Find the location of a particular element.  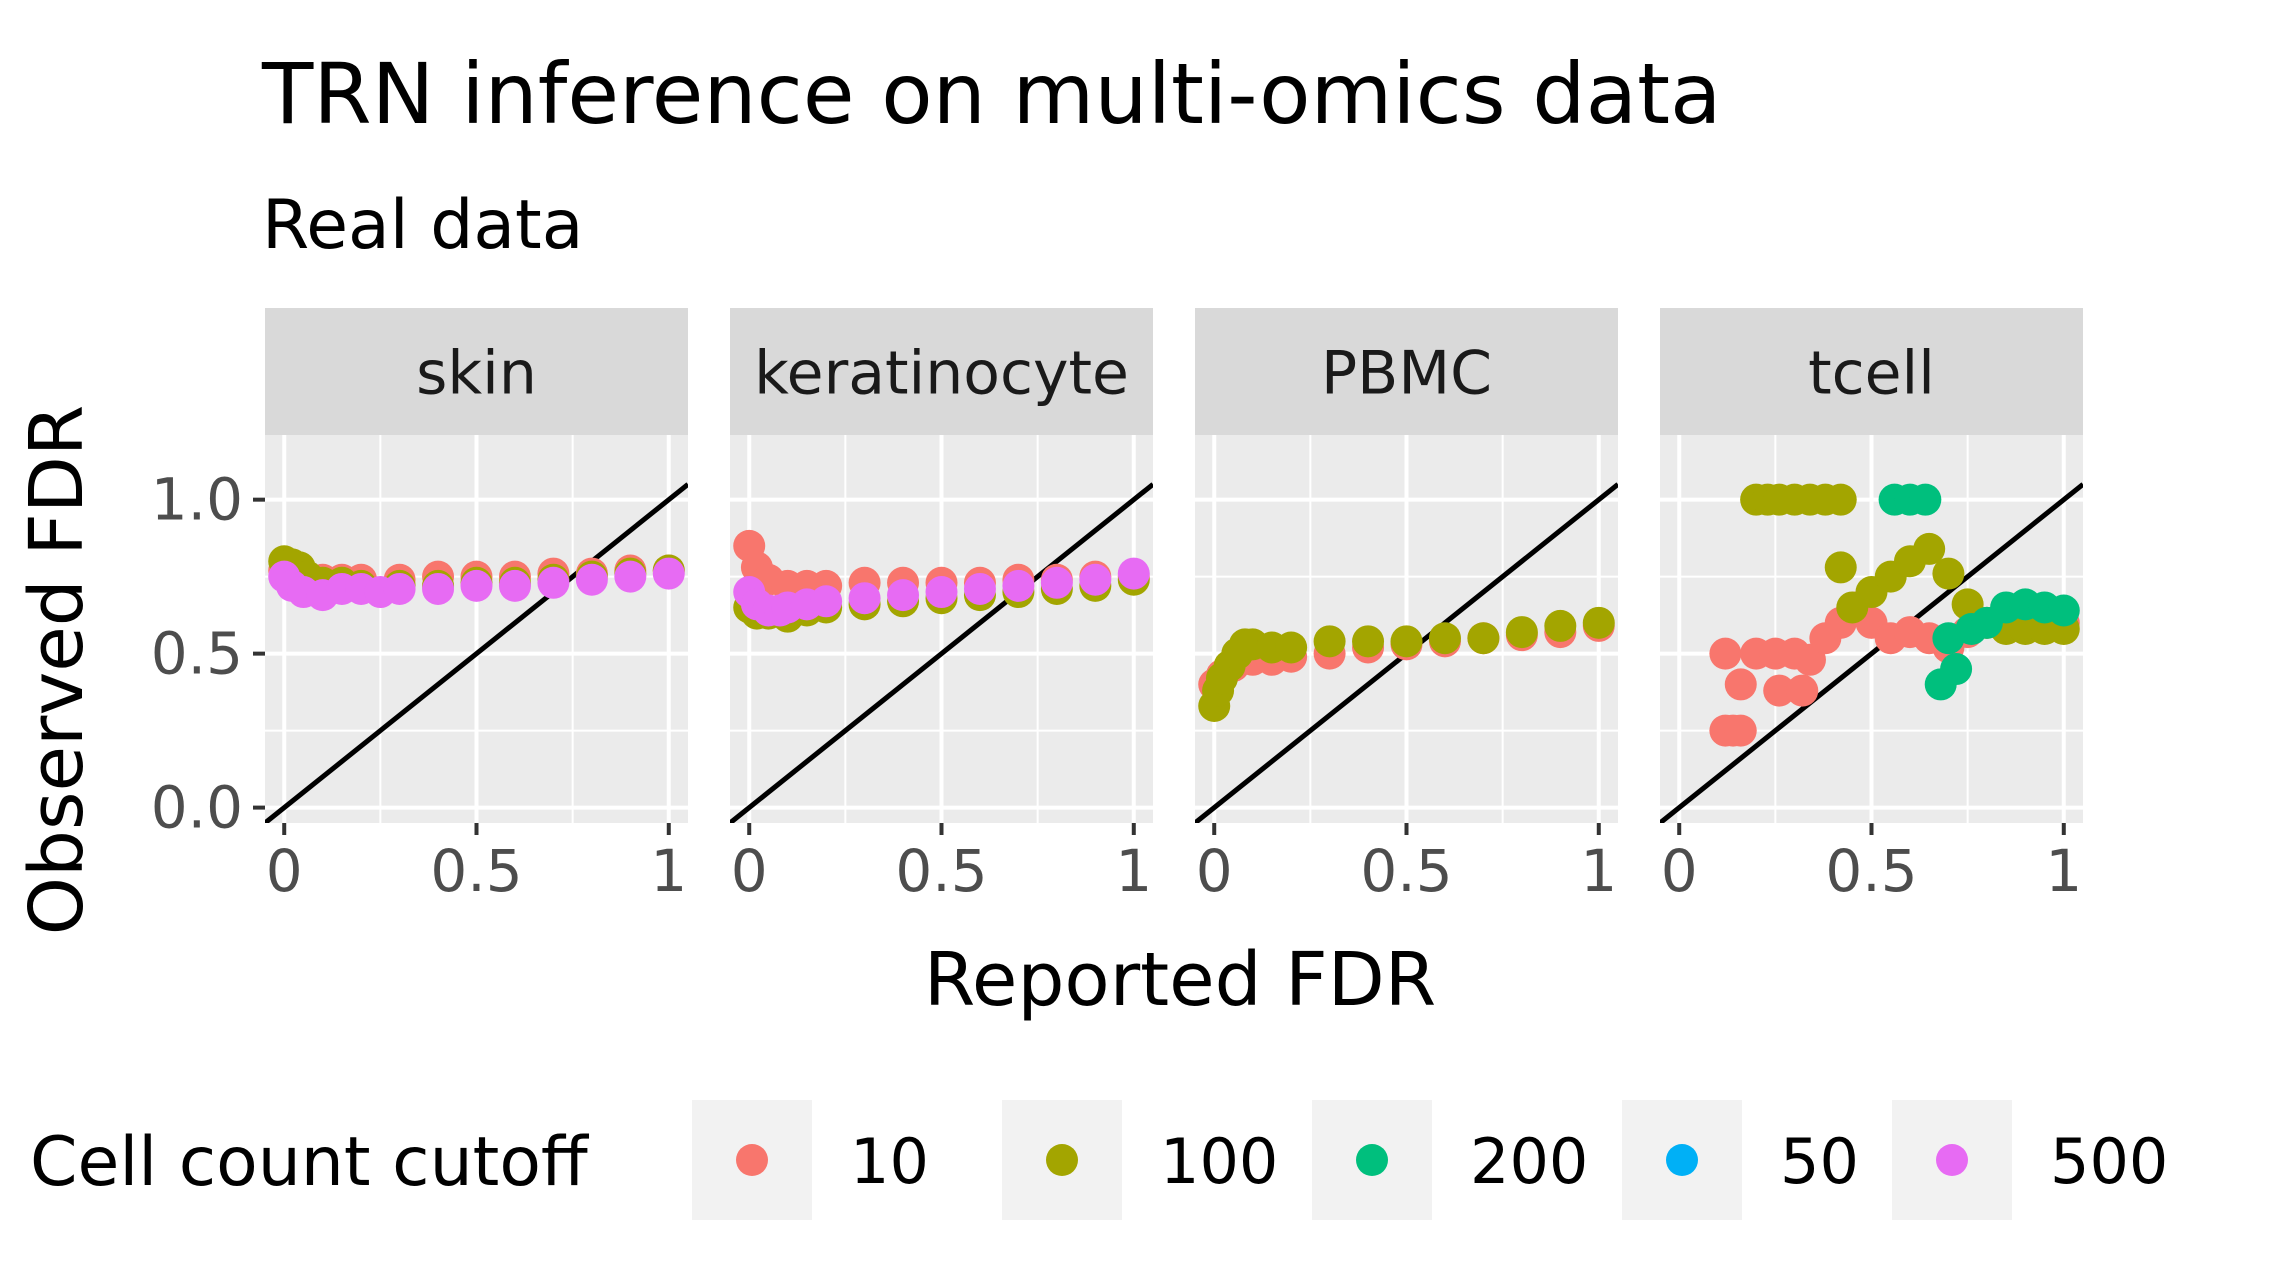

panel-strip-label: tcell is located at coordinates (1871, 374).